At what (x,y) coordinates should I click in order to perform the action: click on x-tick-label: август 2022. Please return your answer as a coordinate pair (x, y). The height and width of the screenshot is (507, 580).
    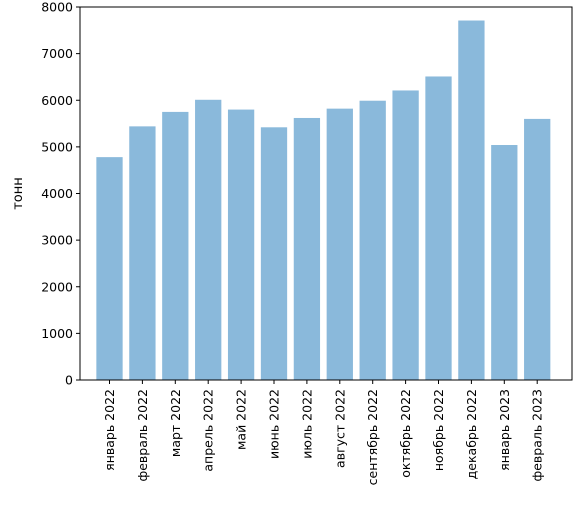
    Looking at the image, I should click on (339, 428).